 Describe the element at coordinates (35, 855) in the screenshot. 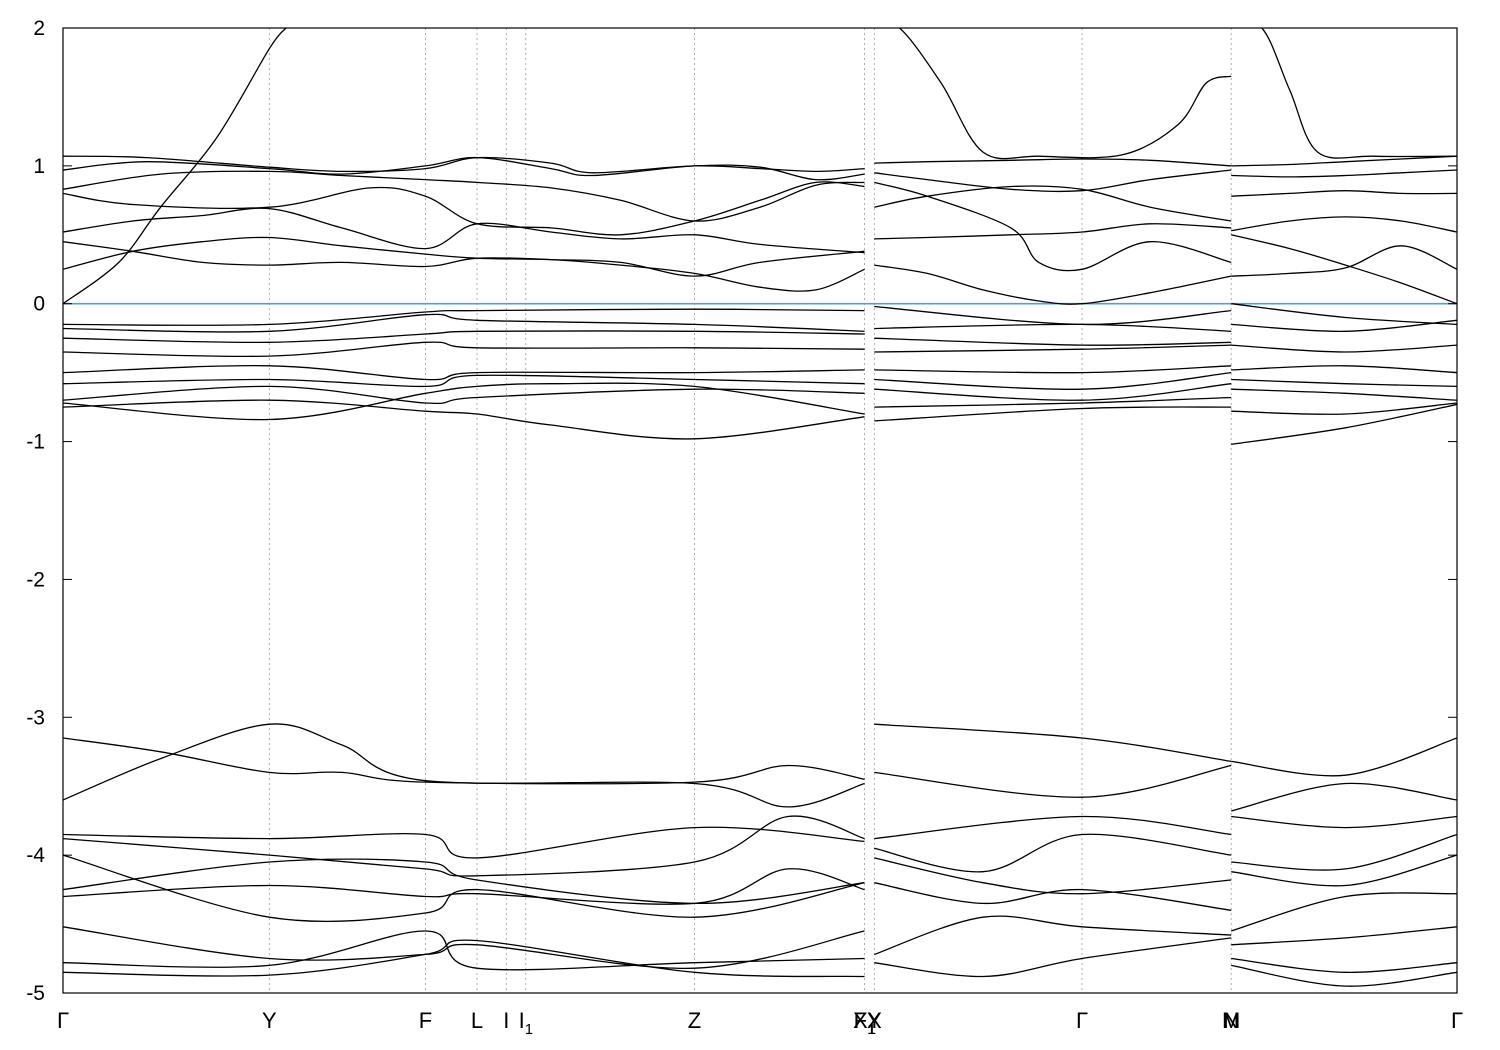

I see `y-tick-label: -4` at that location.